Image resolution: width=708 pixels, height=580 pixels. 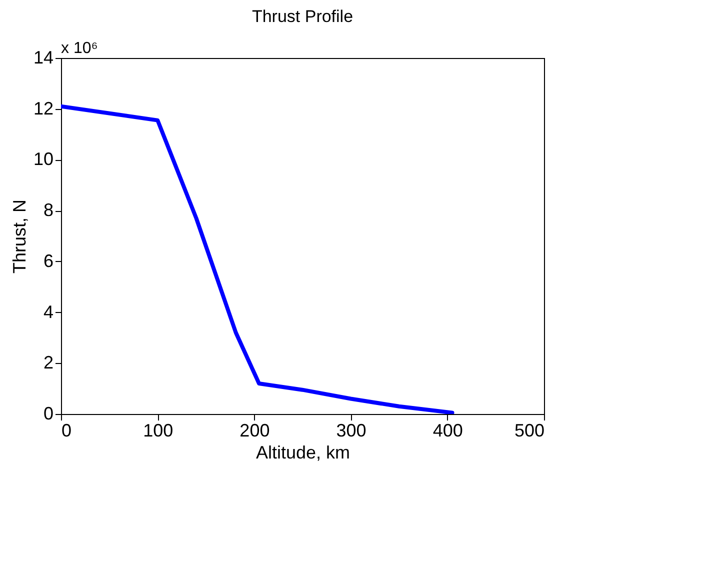 I want to click on y-tick-label: 6, so click(x=48, y=260).